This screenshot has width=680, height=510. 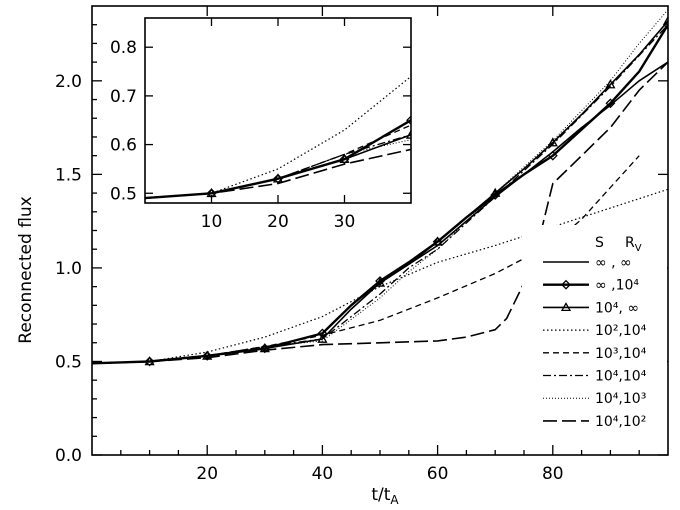 I want to click on legend-label-7: 10⁴,10², so click(x=620, y=422).